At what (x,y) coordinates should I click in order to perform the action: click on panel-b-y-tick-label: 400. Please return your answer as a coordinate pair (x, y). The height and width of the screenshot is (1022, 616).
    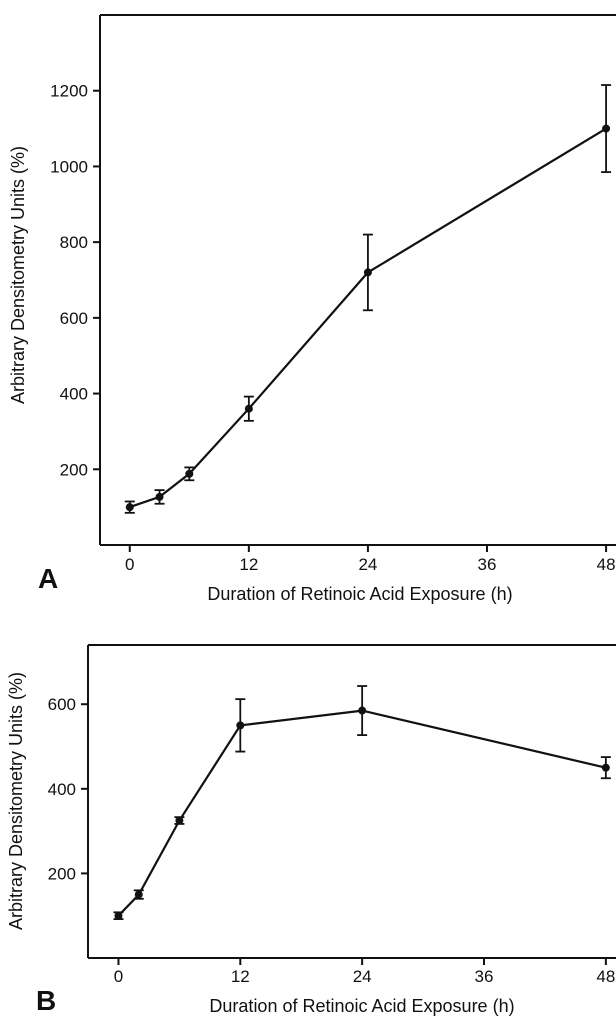
    Looking at the image, I should click on (62, 789).